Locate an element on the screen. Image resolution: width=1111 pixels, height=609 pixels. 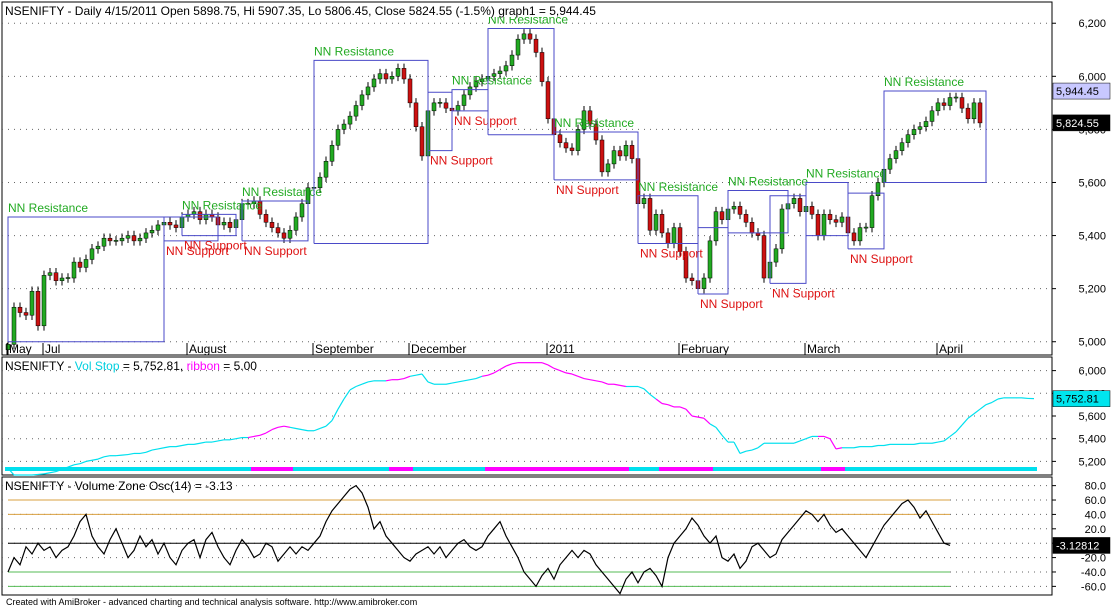
x-tick-label: September is located at coordinates (344, 349).